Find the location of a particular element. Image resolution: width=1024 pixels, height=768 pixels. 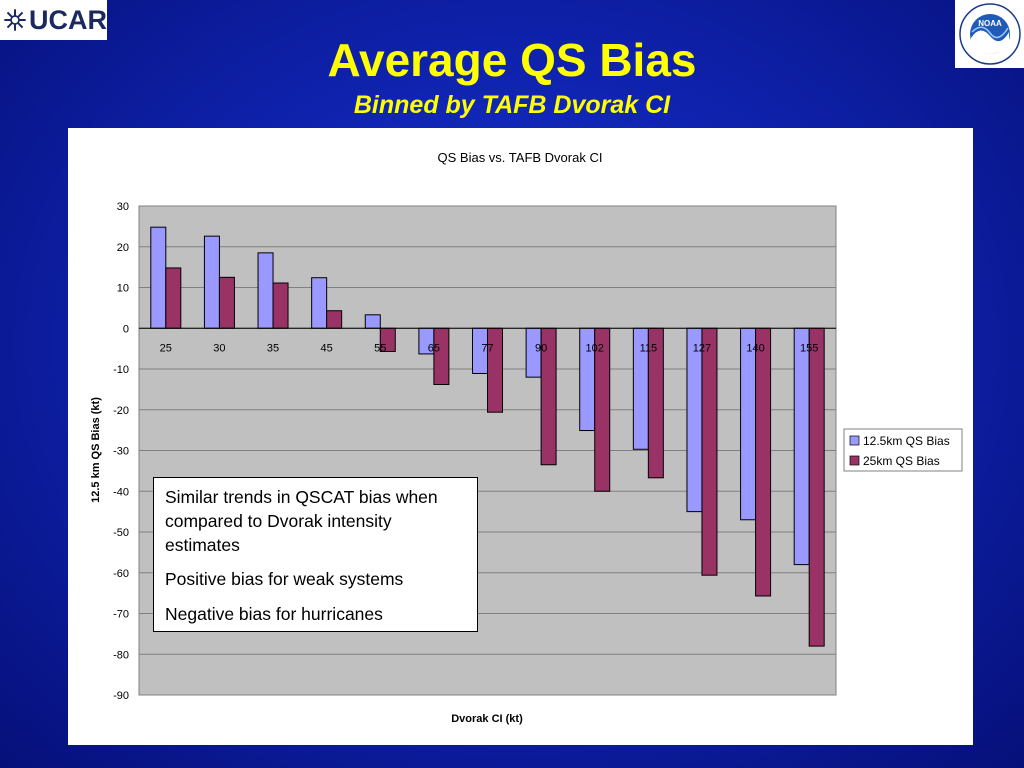

x-tick-labels: 25 30 35 45 55 65 77 90 102 115 127 140 155 is located at coordinates (489, 348).